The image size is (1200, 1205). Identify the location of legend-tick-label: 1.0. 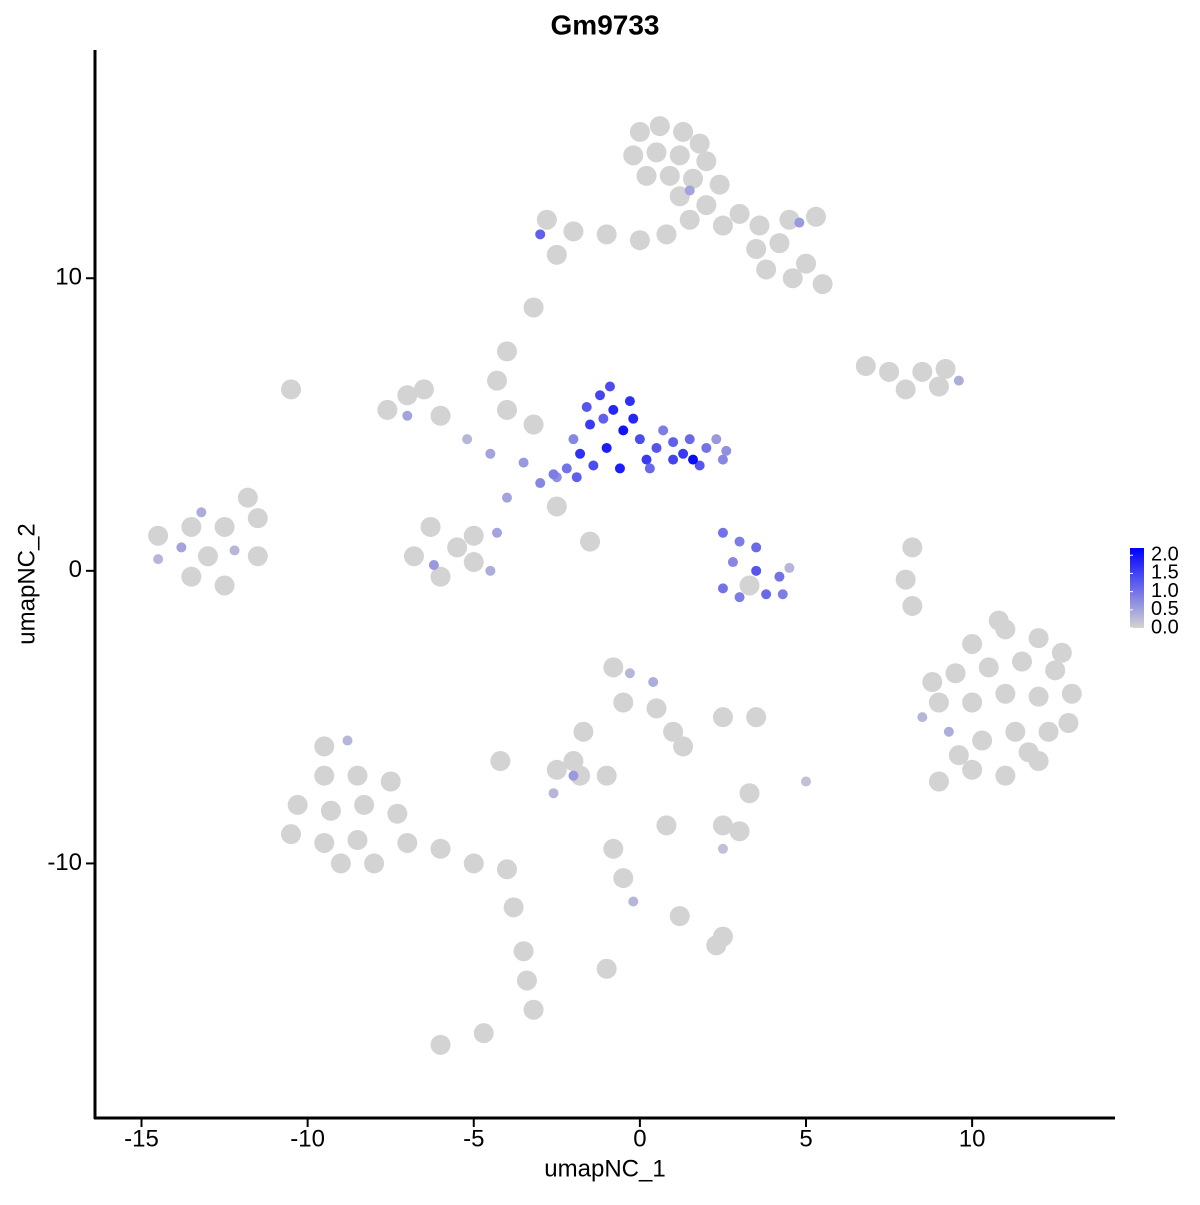
(1165, 591).